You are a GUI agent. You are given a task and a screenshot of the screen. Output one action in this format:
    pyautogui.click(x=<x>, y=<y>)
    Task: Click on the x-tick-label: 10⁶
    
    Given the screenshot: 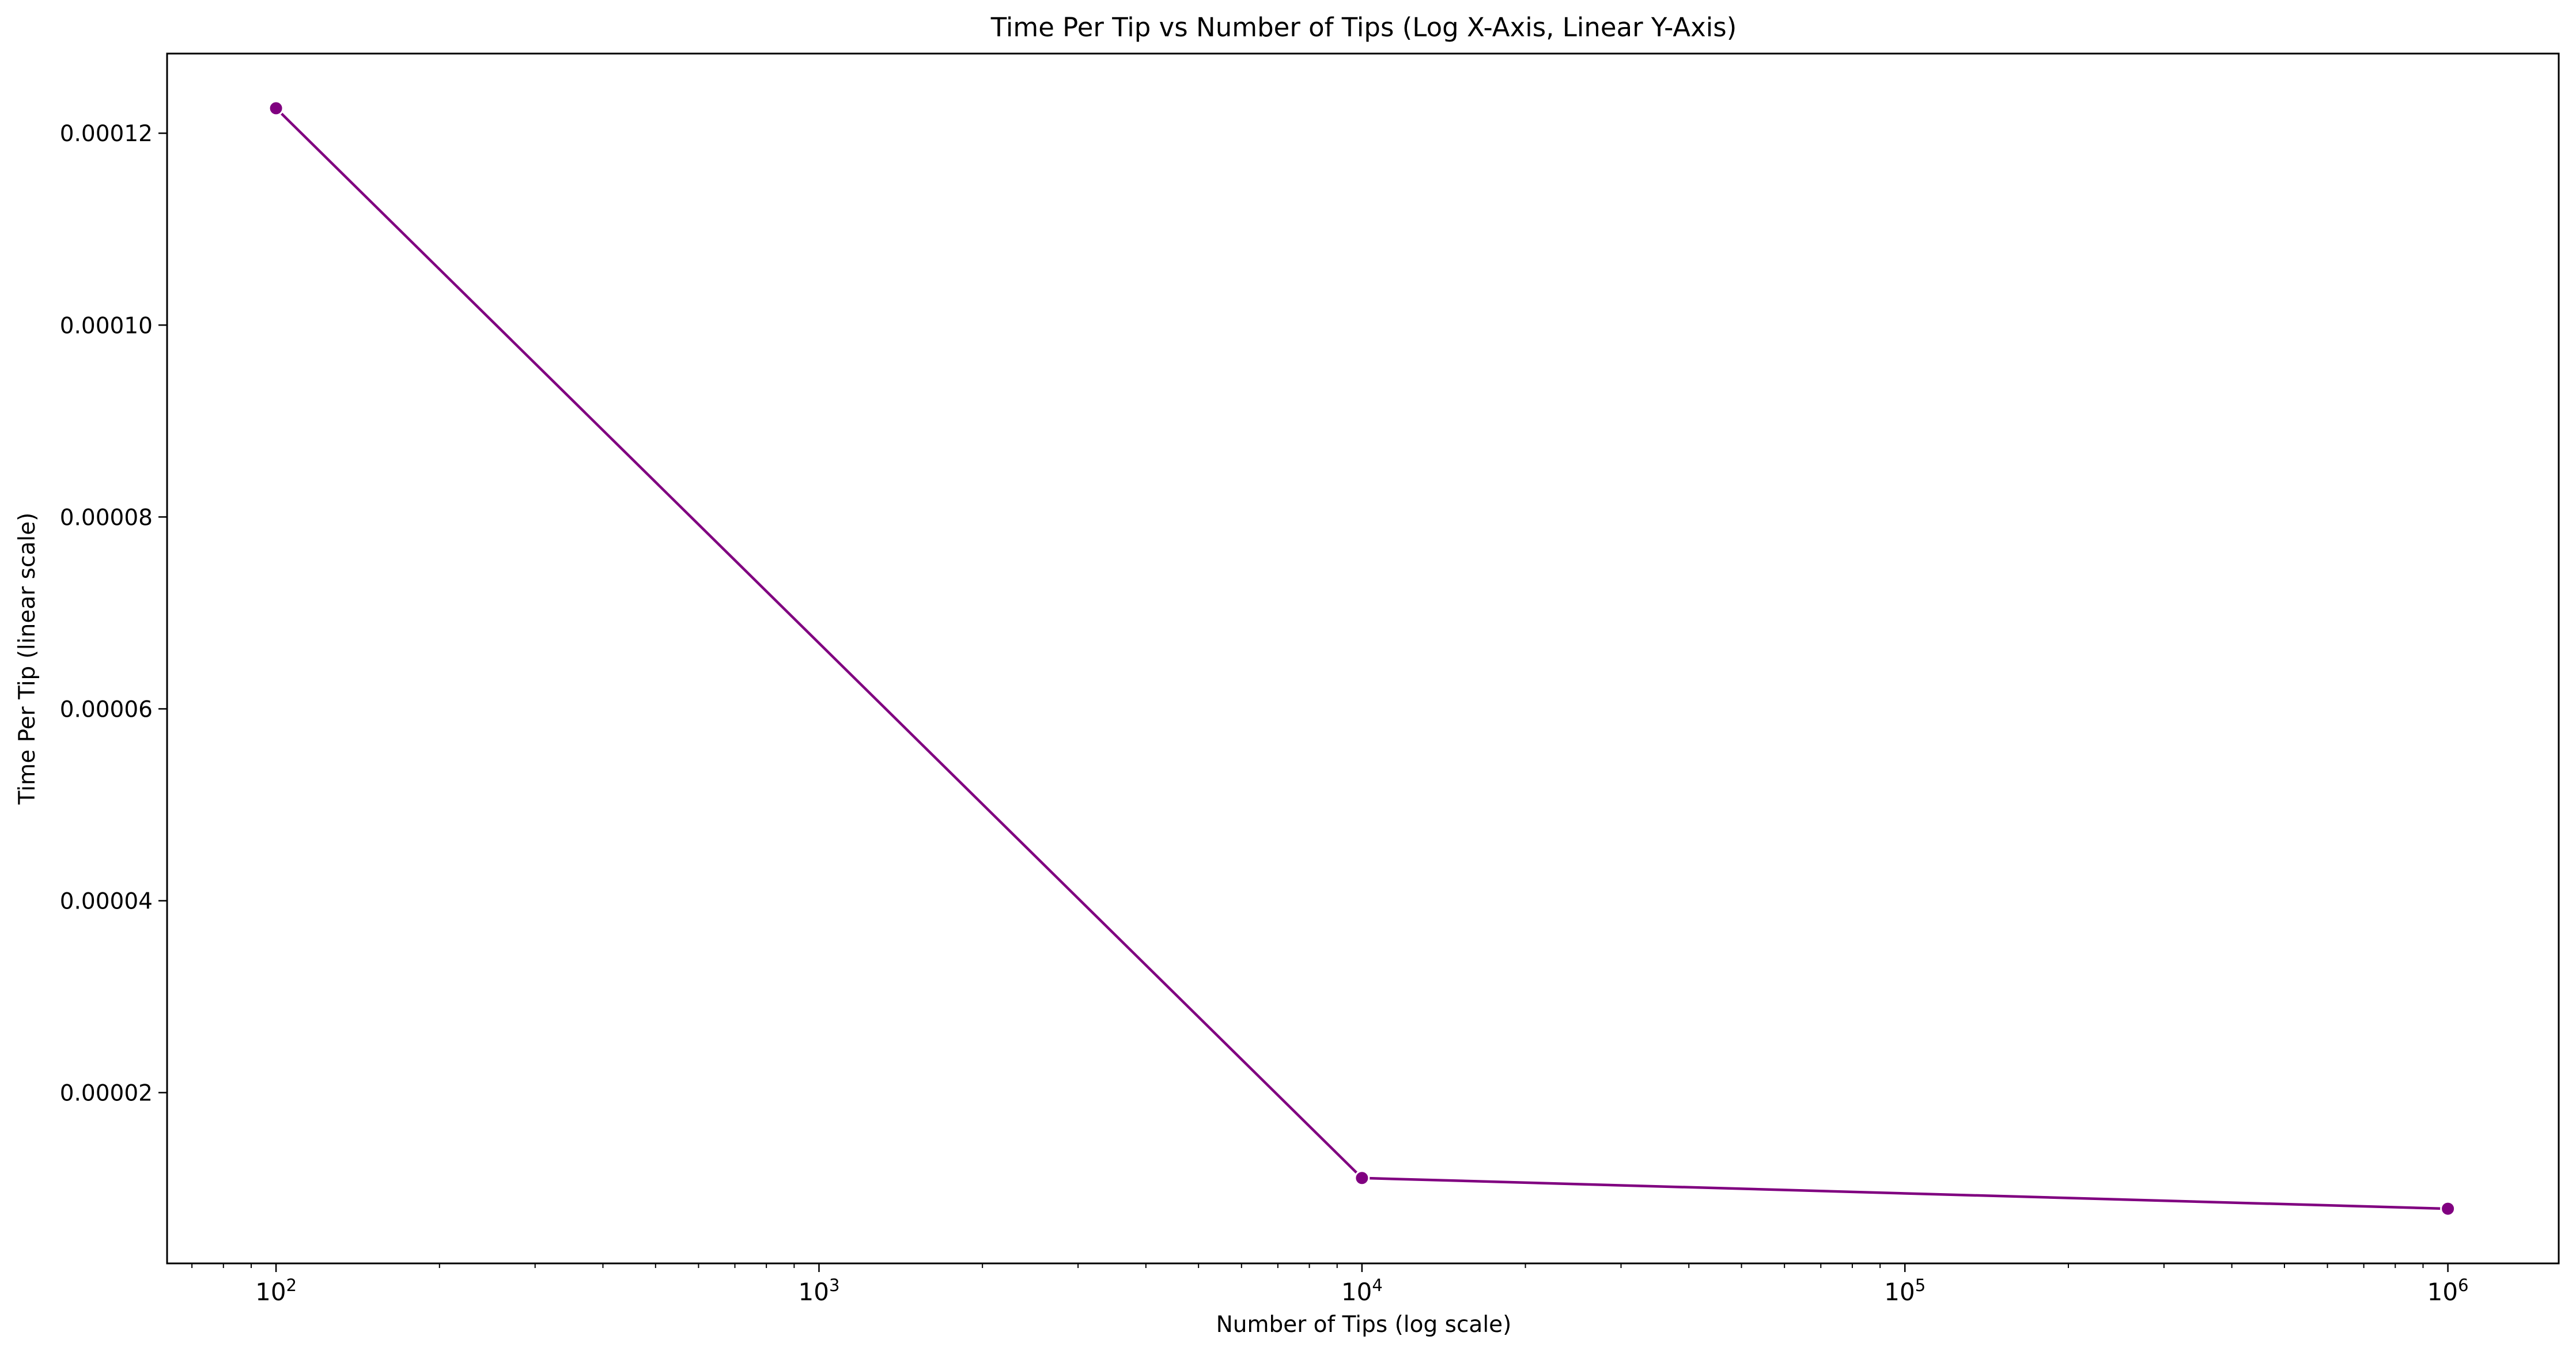 What is the action you would take?
    pyautogui.click(x=2448, y=1290)
    